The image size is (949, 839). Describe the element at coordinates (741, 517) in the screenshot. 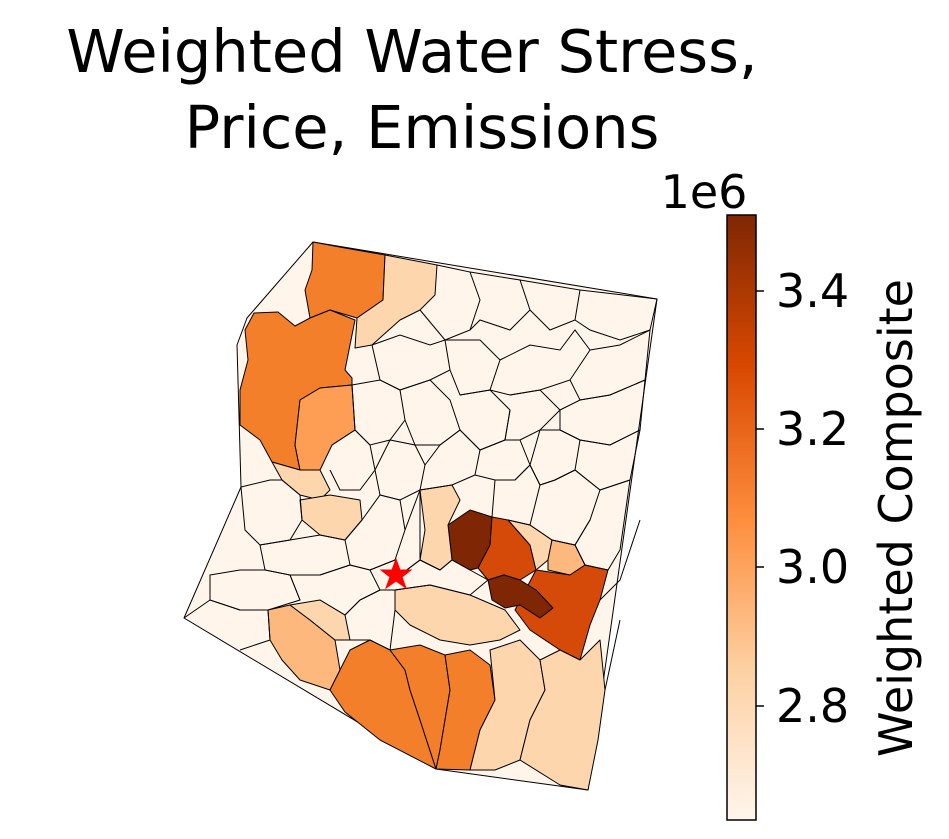

I see `colorbar-gradient` at that location.